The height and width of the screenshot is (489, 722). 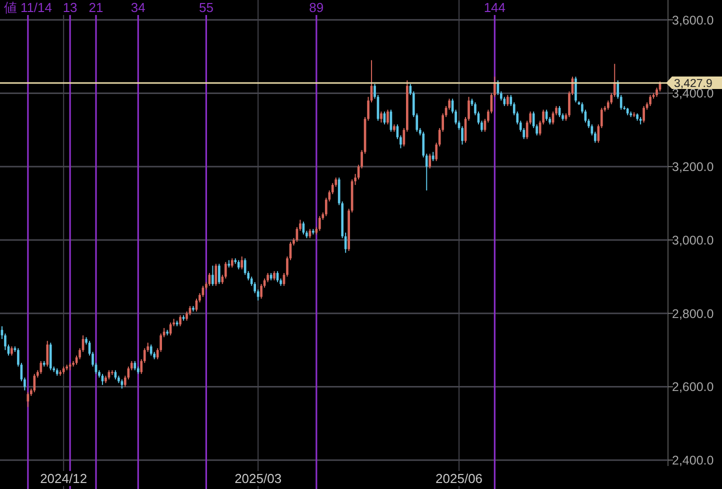 I want to click on y-tick-label: 3,200.0, so click(x=693, y=167).